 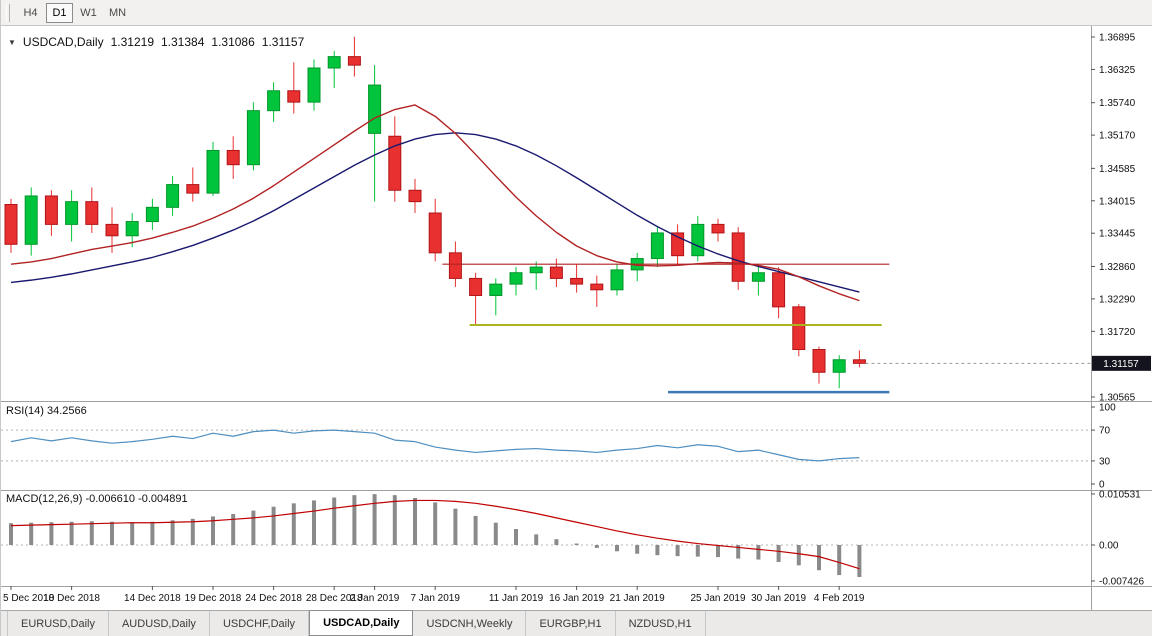 What do you see at coordinates (159, 623) in the screenshot?
I see `tab-audusd-daily: AUDUSD,Daily` at bounding box center [159, 623].